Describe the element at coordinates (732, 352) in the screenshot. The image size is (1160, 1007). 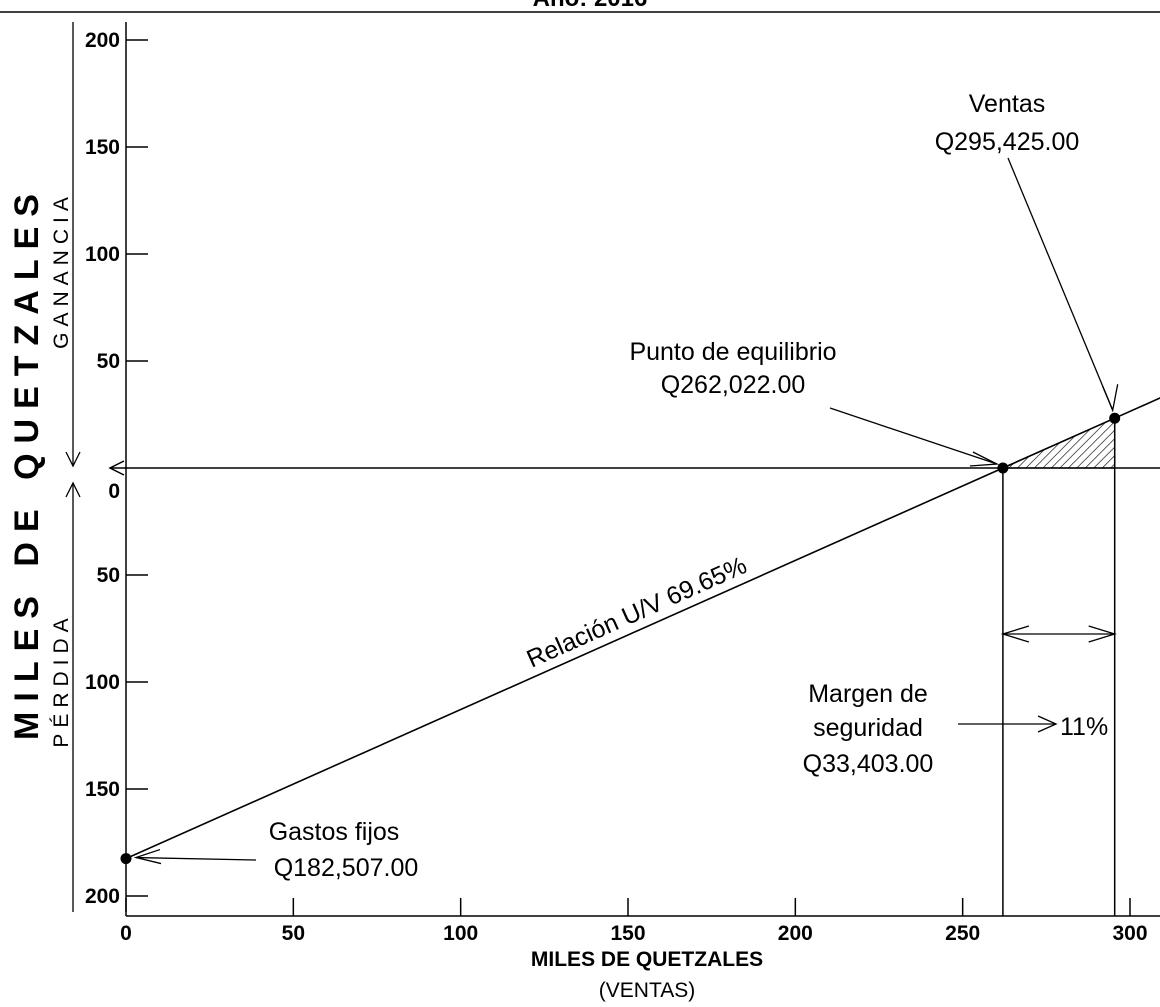
I see `equilibrio-label-1: Punto de equilibrio` at that location.